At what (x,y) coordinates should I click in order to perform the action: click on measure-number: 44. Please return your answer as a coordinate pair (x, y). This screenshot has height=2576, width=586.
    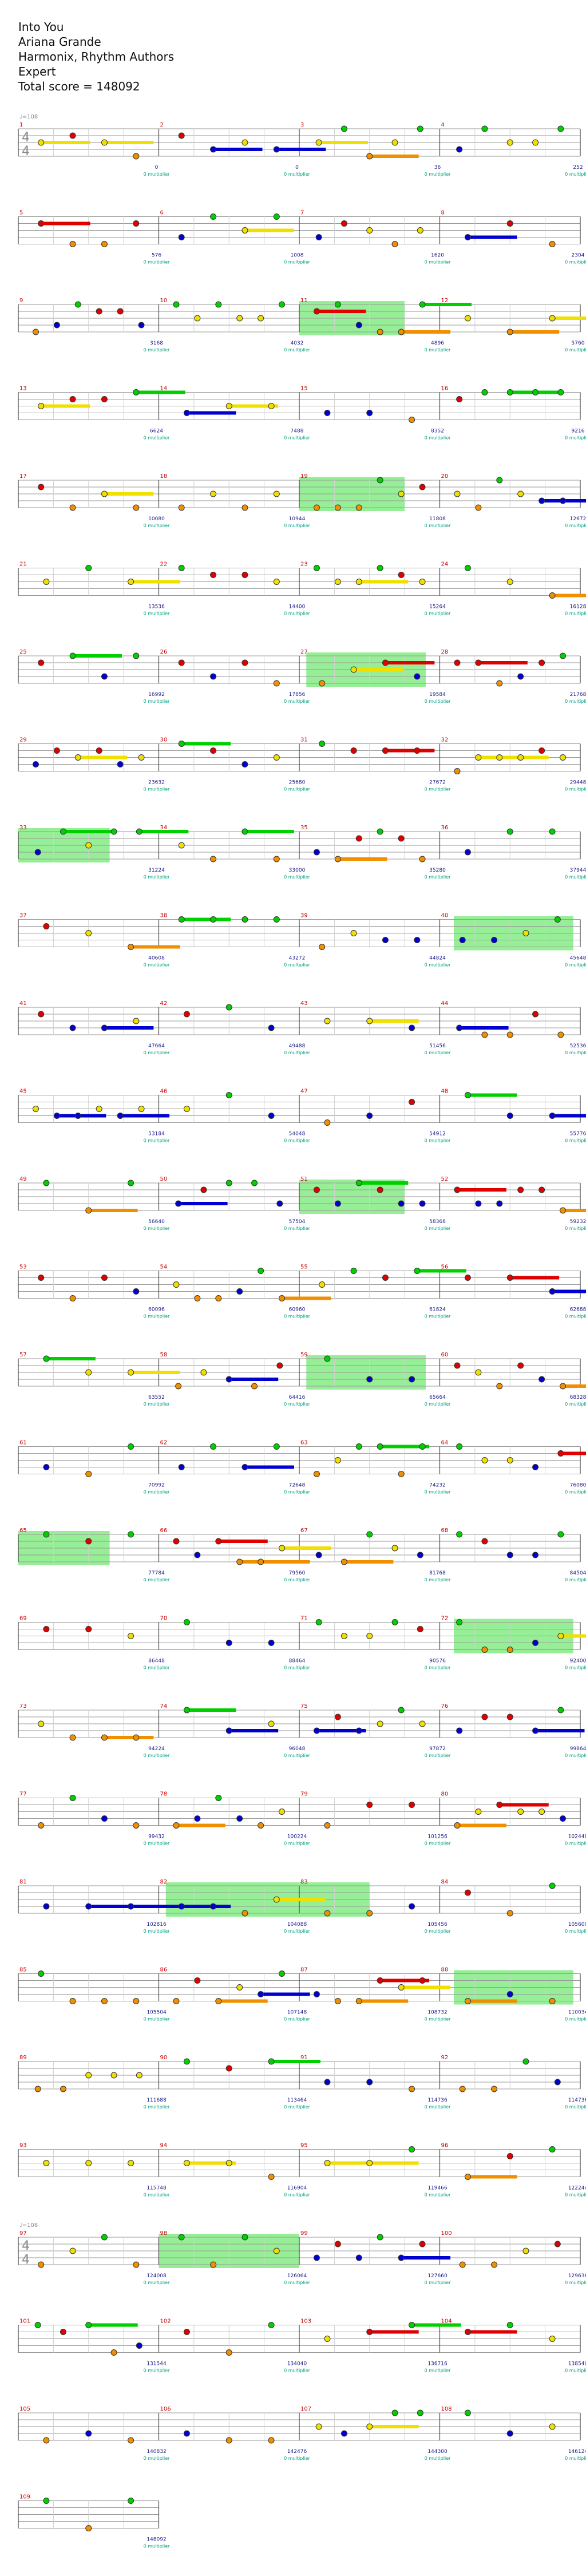
    Looking at the image, I should click on (445, 1003).